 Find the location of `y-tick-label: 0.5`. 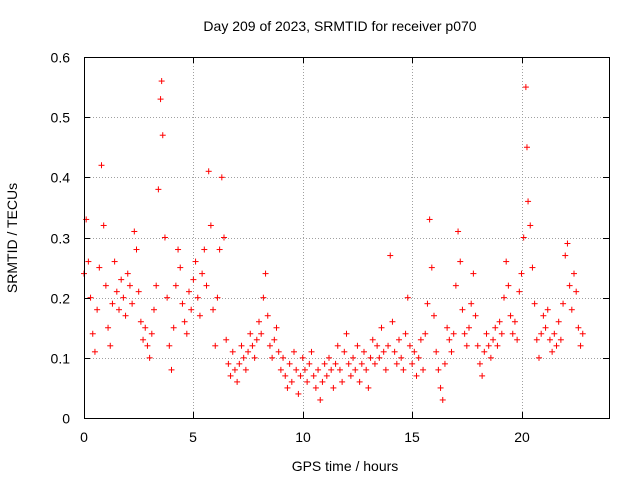

y-tick-label: 0.5 is located at coordinates (61, 118).